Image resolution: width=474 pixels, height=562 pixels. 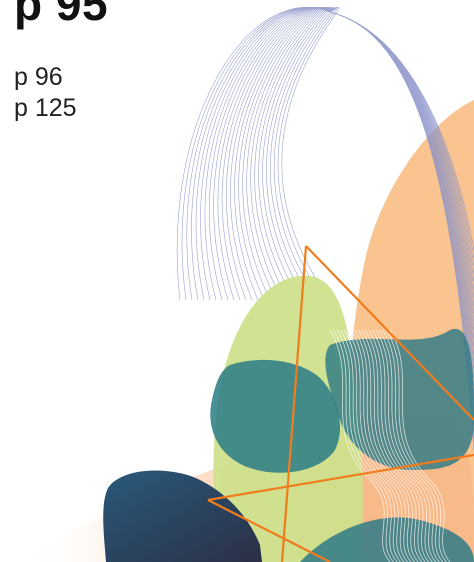 What do you see at coordinates (61, 15) in the screenshot?
I see `page-title: p 95` at bounding box center [61, 15].